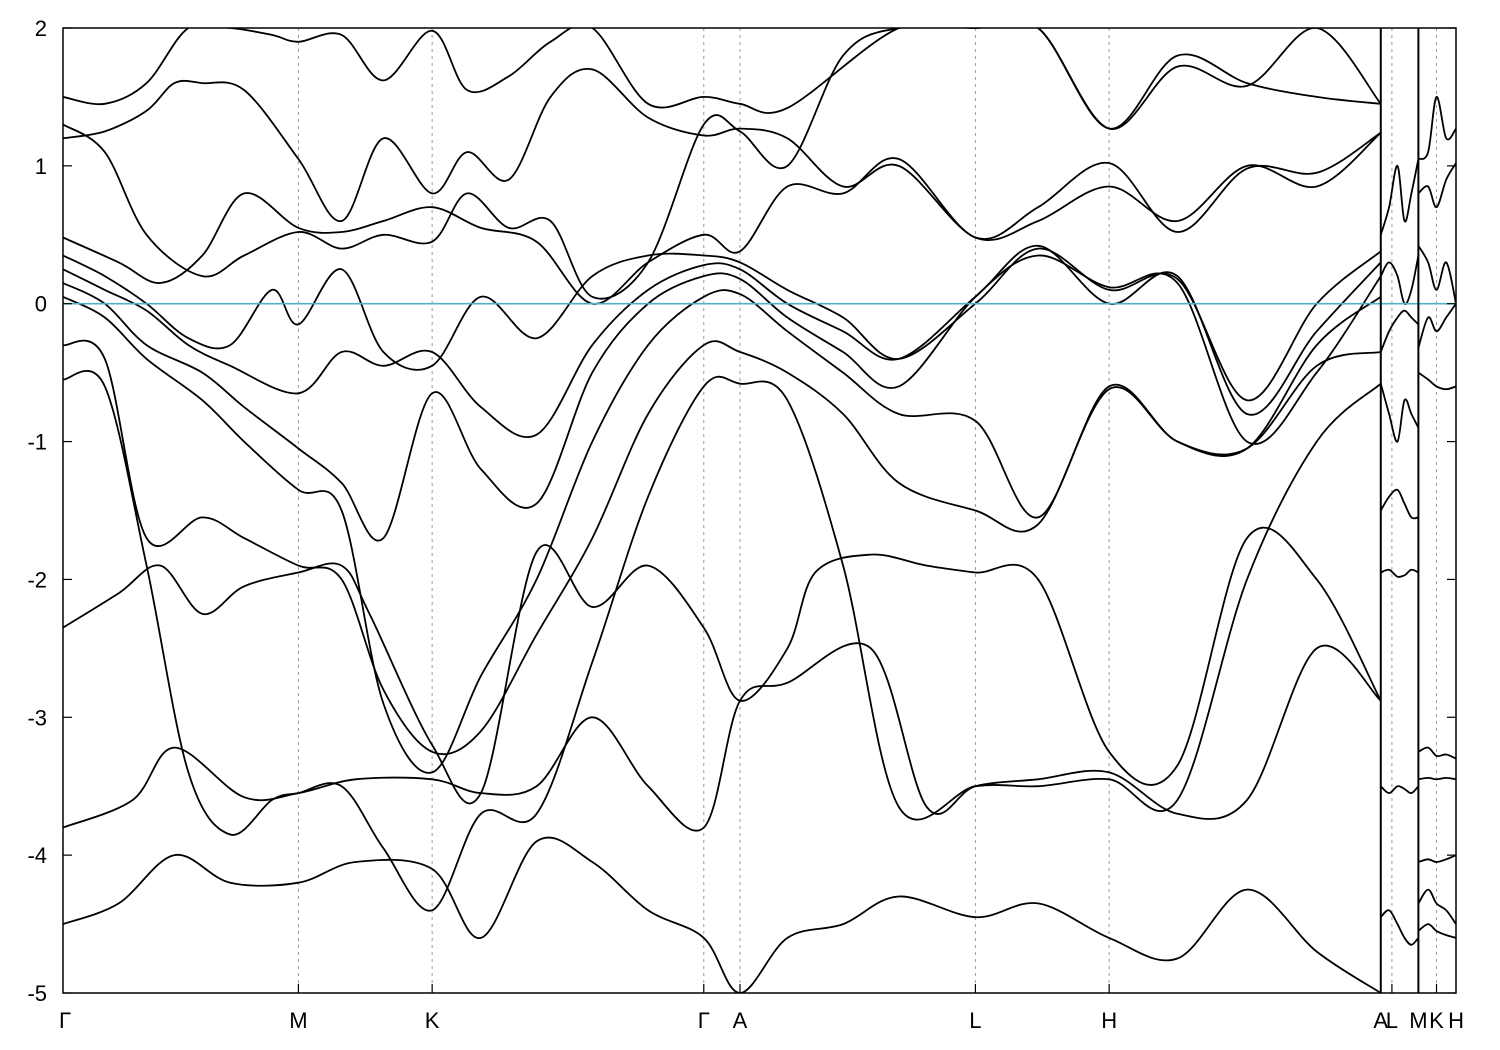  Describe the element at coordinates (37, 717) in the screenshot. I see `y-tick-label: -3` at that location.